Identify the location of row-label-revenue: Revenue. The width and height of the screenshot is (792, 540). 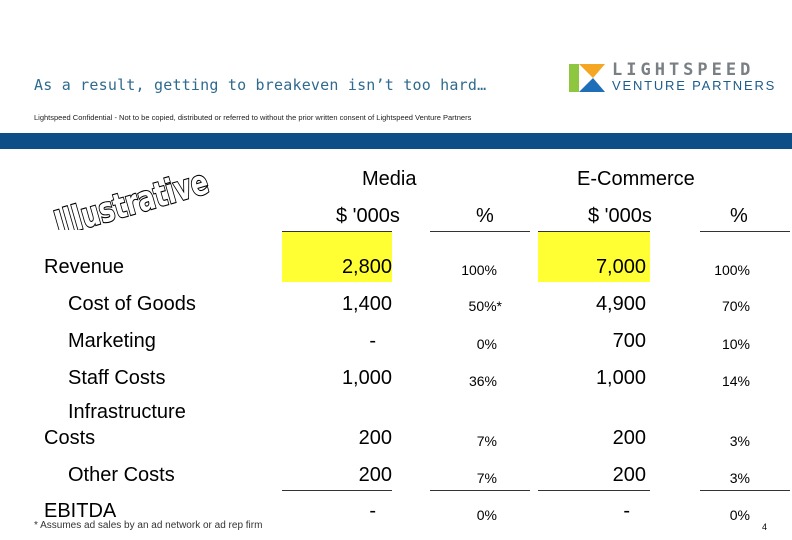
(84, 267).